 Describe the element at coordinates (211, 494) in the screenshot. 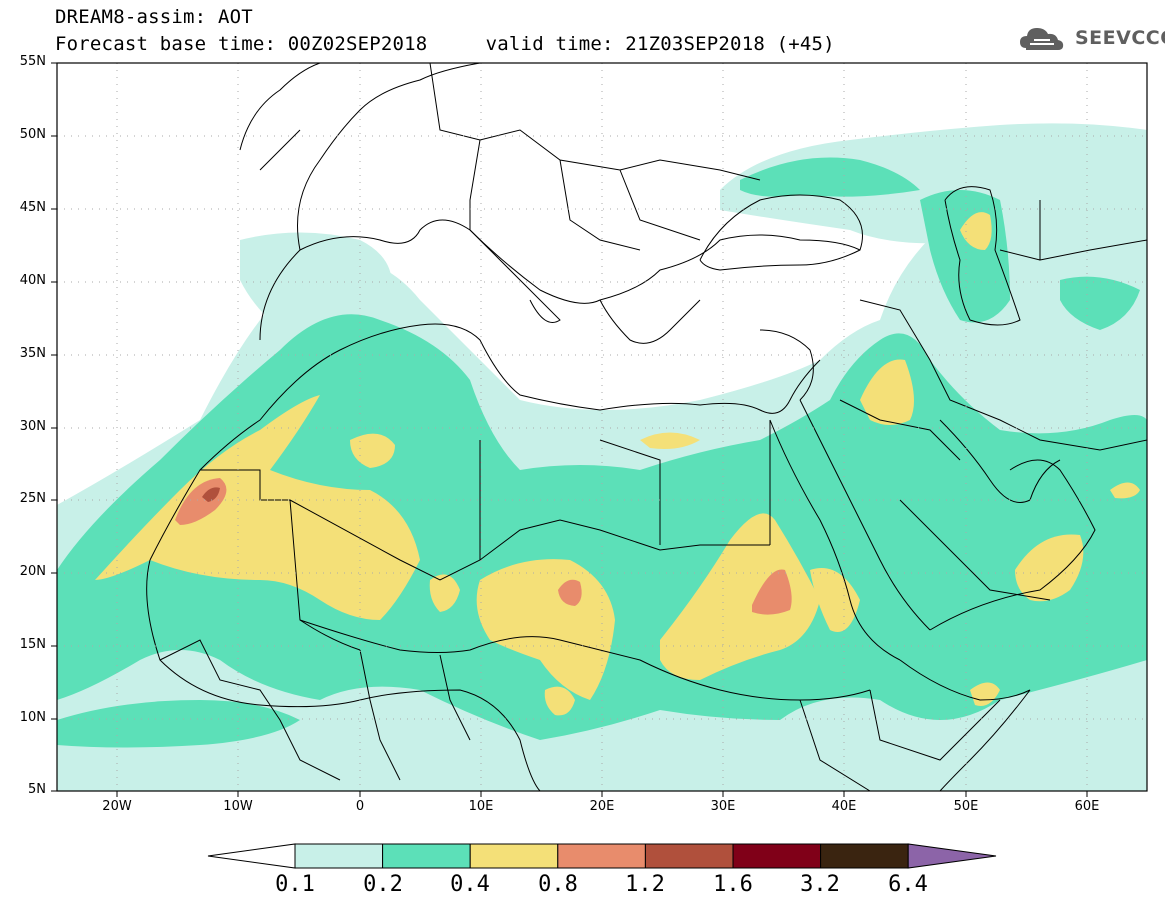

I see `aot-contour-1-2-mauritania` at that location.